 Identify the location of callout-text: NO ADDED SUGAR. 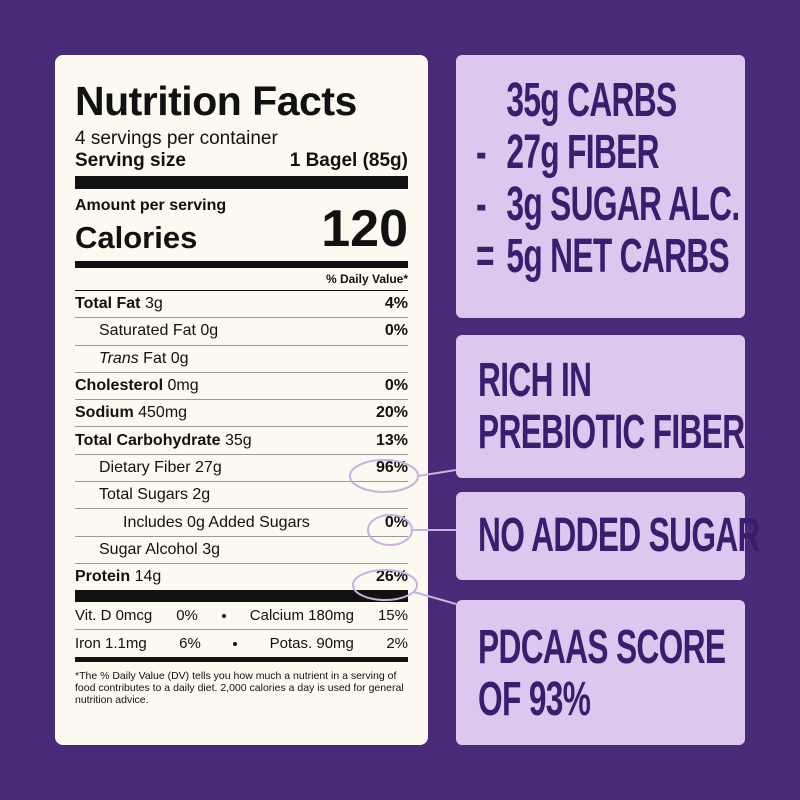
(619, 535).